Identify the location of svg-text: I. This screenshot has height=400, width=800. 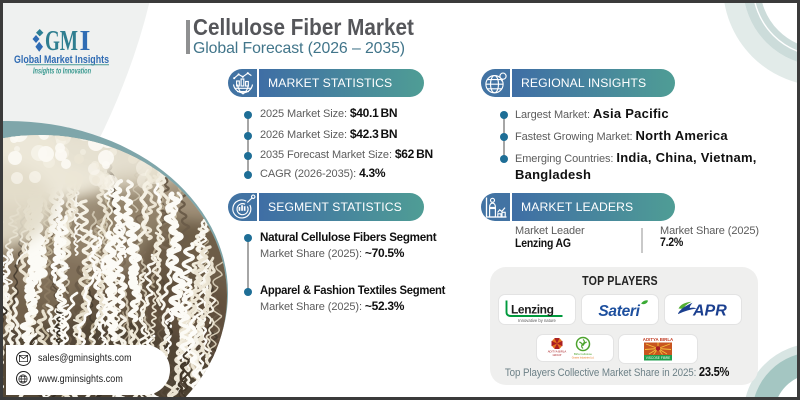
(85, 41).